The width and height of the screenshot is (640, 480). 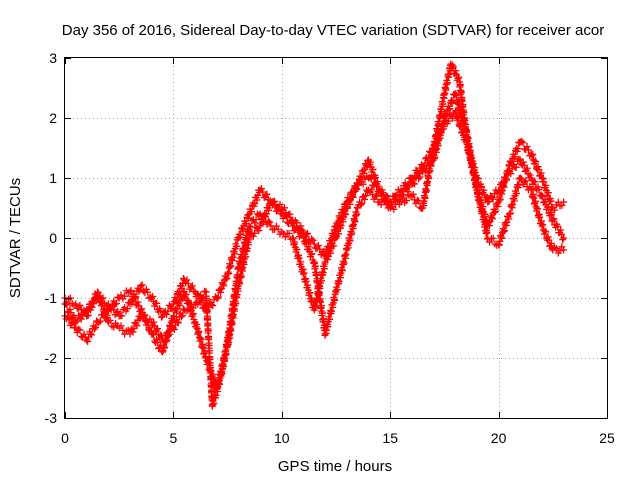 What do you see at coordinates (51, 358) in the screenshot?
I see `y-tick-label: -2` at bounding box center [51, 358].